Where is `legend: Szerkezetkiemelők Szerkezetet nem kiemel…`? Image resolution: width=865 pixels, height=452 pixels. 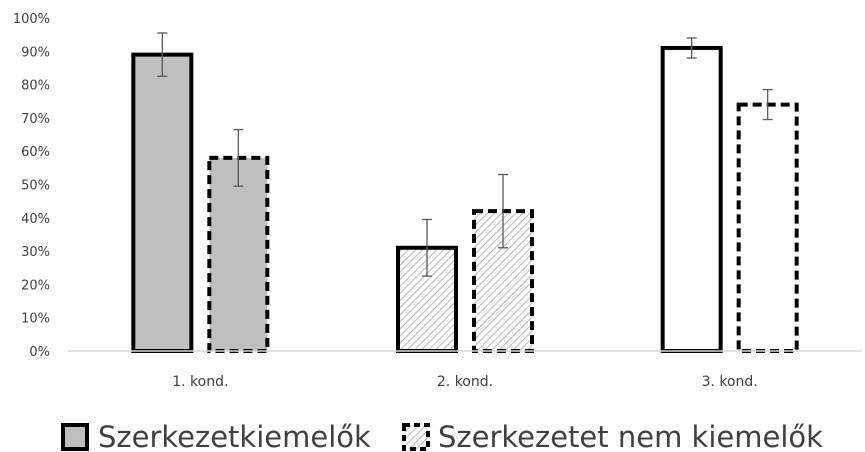 legend: Szerkezetkiemelők Szerkezetet nem kiemel… is located at coordinates (442, 436).